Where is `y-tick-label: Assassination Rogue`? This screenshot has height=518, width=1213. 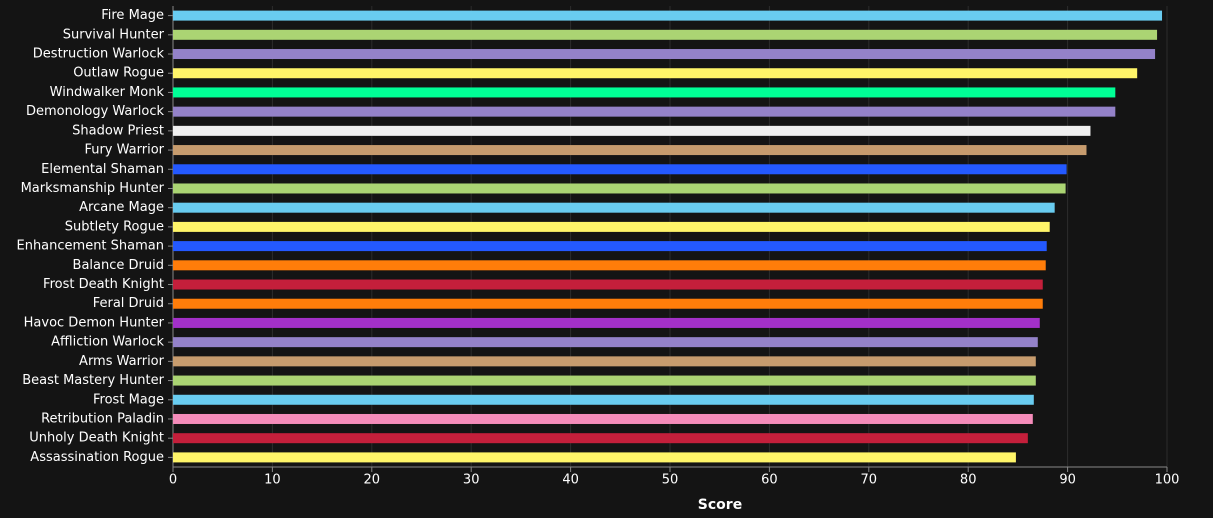
y-tick-label: Assassination Rogue is located at coordinates (97, 457).